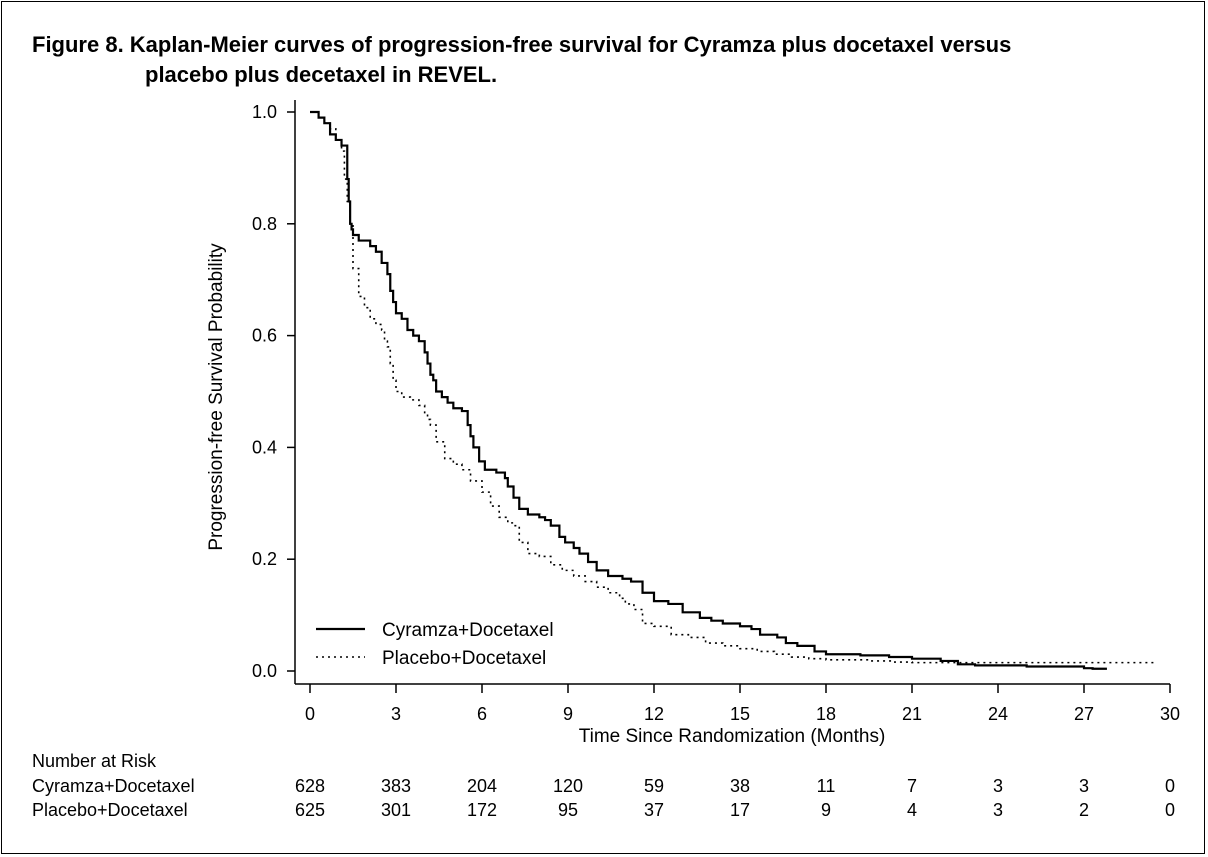  I want to click on risk-value: 301, so click(396, 810).